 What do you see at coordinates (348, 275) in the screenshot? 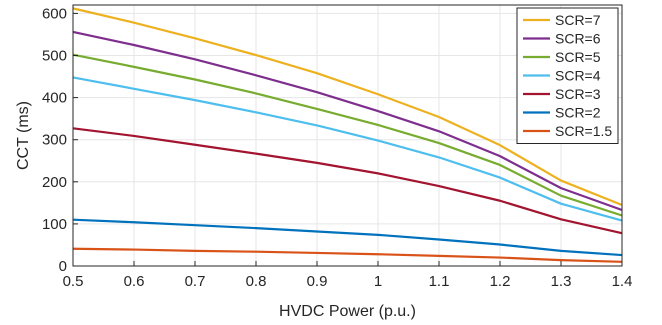
I see `x-axis-ticks: 0.5 0.6 0.7 0.8 0.9 1 1.1 1.2 1.3 1.4` at bounding box center [348, 275].